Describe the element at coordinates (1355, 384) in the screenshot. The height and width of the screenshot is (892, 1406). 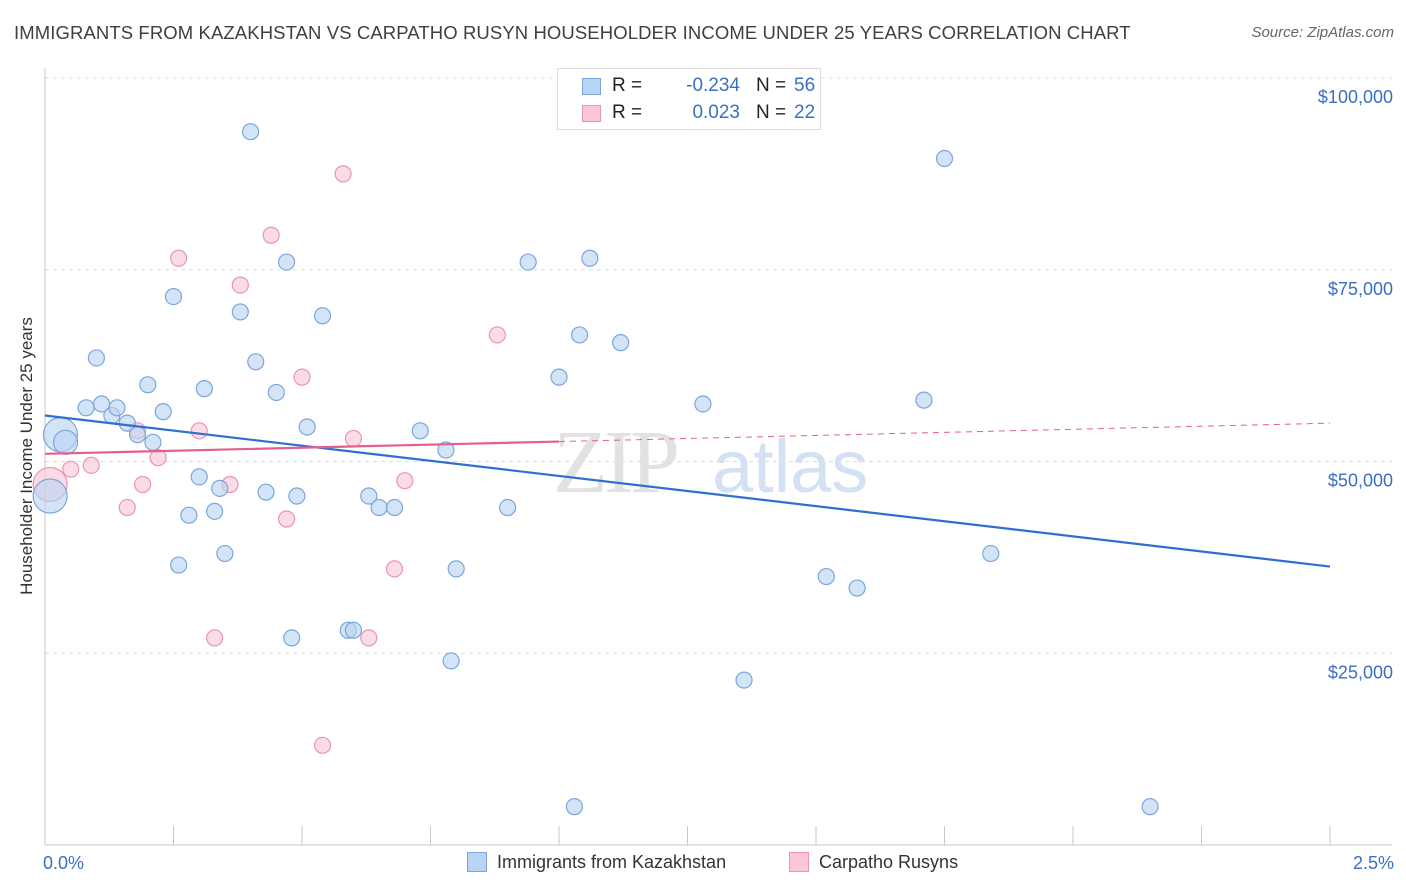
I see `y-tick-labels: $25,000 $50,000 $75,000 $100,000` at that location.